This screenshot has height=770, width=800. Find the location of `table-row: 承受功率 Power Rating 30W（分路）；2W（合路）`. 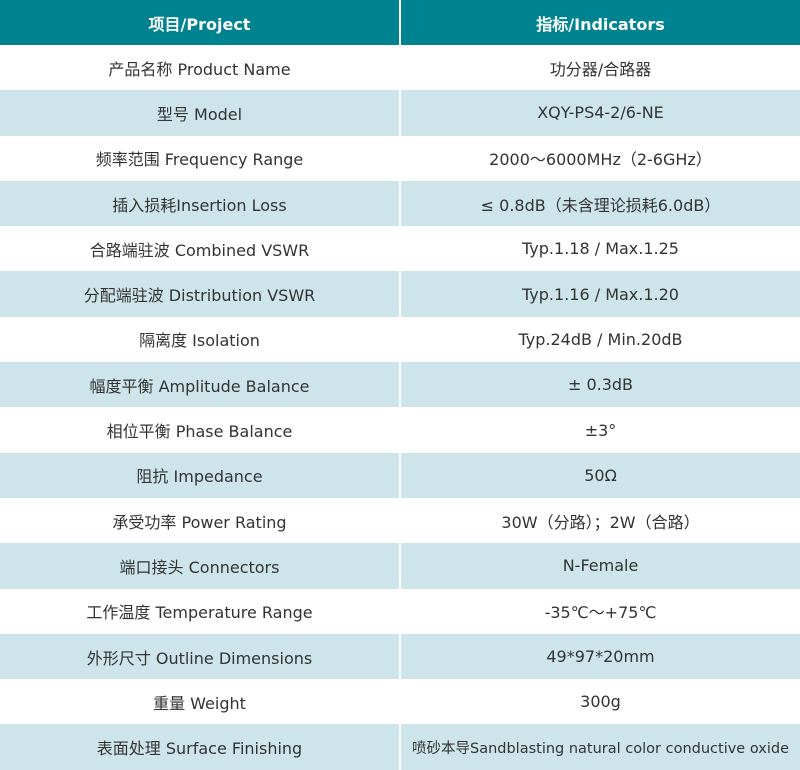

table-row: 承受功率 Power Rating 30W（分路）；2W（合路） is located at coordinates (400, 520).